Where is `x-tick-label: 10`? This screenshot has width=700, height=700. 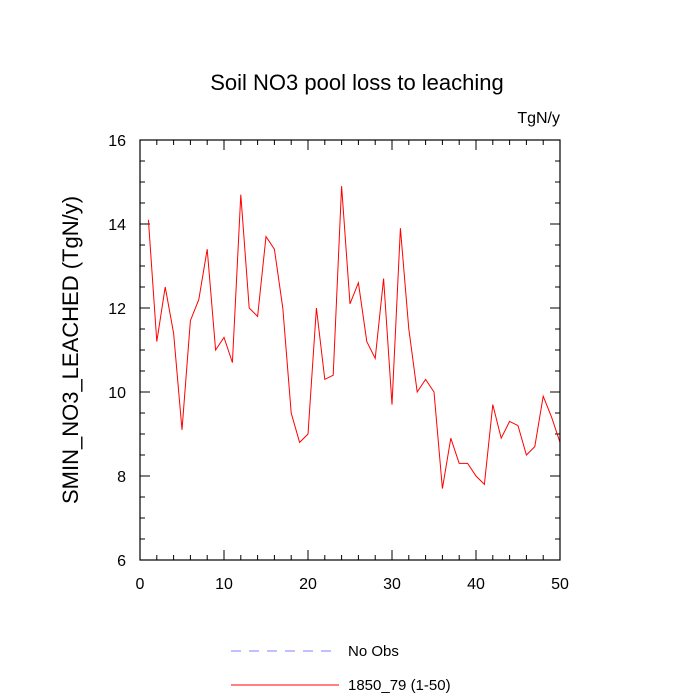 x-tick-label: 10 is located at coordinates (224, 584).